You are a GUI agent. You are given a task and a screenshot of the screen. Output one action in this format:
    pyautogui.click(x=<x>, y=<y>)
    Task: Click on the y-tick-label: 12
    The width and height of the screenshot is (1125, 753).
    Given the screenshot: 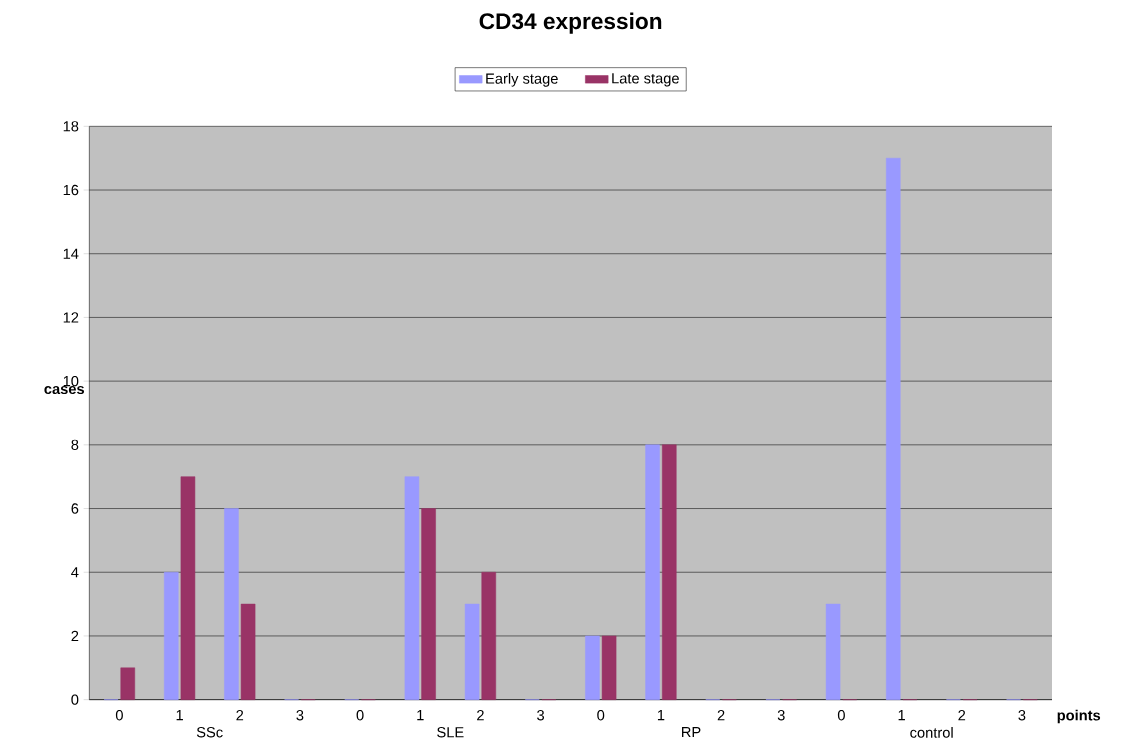 What is the action you would take?
    pyautogui.click(x=71, y=317)
    